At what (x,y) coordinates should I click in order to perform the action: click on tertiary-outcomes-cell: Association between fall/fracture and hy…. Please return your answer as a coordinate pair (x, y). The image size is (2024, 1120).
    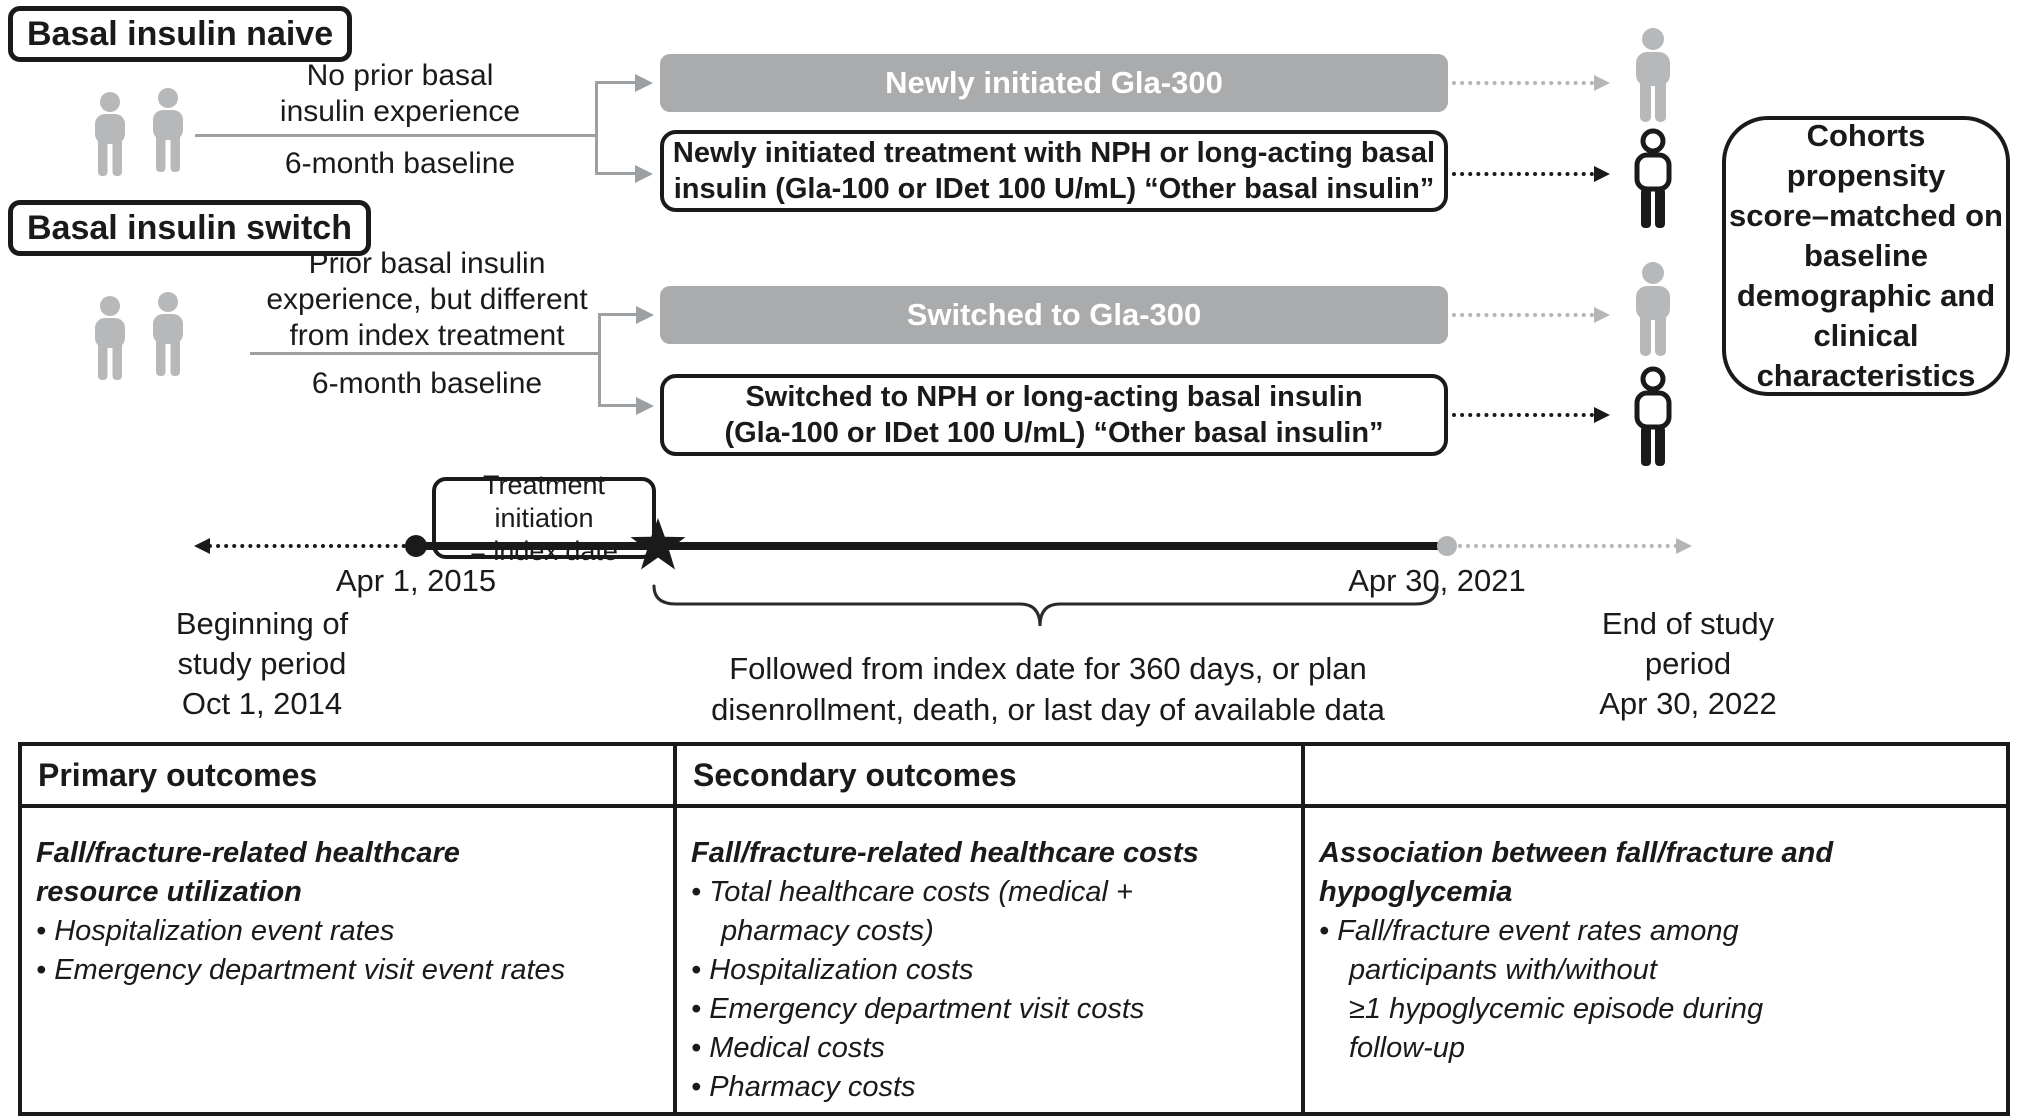
    Looking at the image, I should click on (1655, 960).